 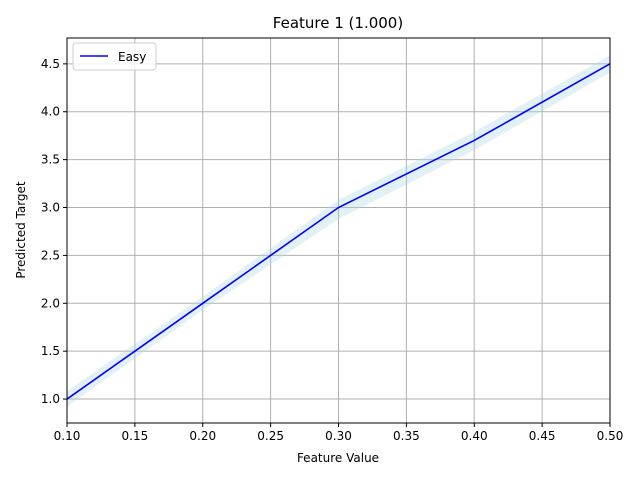 I want to click on legend: Easy, so click(x=114, y=56).